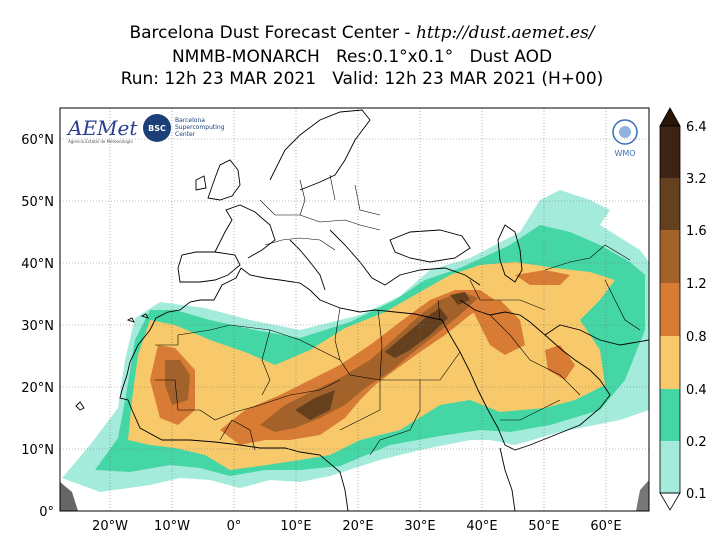 Image resolution: width=724 pixels, height=552 pixels. I want to click on model-subtitle: NMMB-MONARCH Res:0.1°x0.1° Dust AOD, so click(362, 57).